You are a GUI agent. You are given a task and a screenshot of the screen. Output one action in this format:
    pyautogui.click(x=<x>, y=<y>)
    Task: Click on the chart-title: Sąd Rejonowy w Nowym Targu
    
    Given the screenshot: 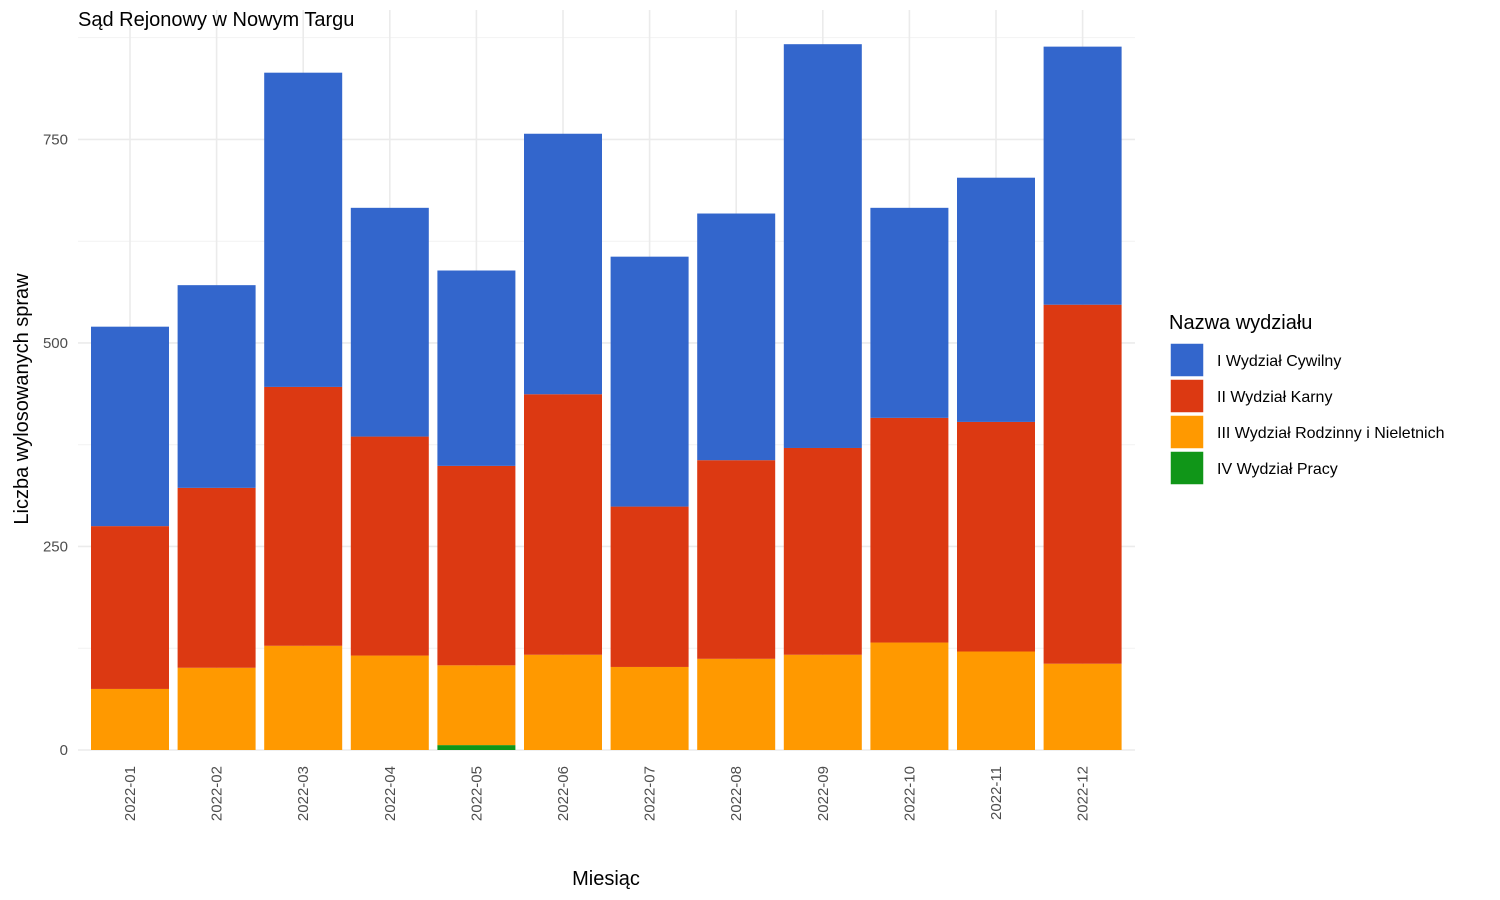 What is the action you would take?
    pyautogui.click(x=216, y=20)
    